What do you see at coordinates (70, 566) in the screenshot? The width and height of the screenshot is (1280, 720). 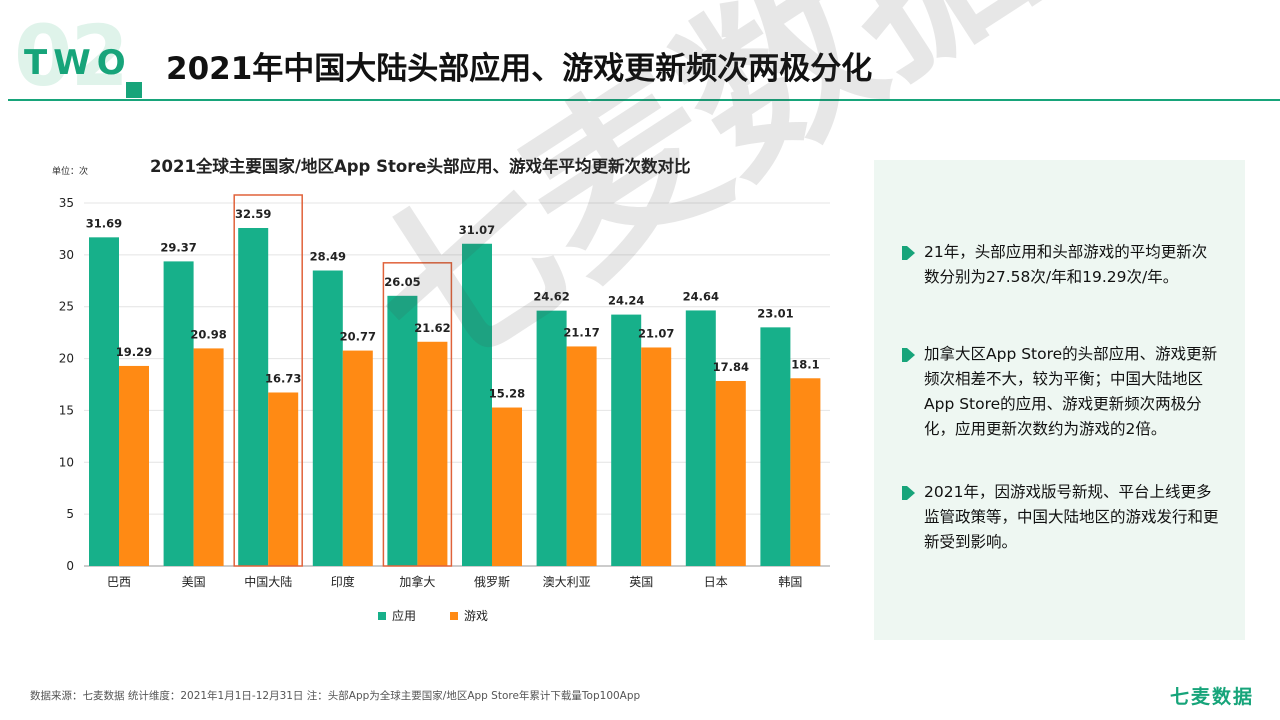 I see `y-tick-label: 0` at bounding box center [70, 566].